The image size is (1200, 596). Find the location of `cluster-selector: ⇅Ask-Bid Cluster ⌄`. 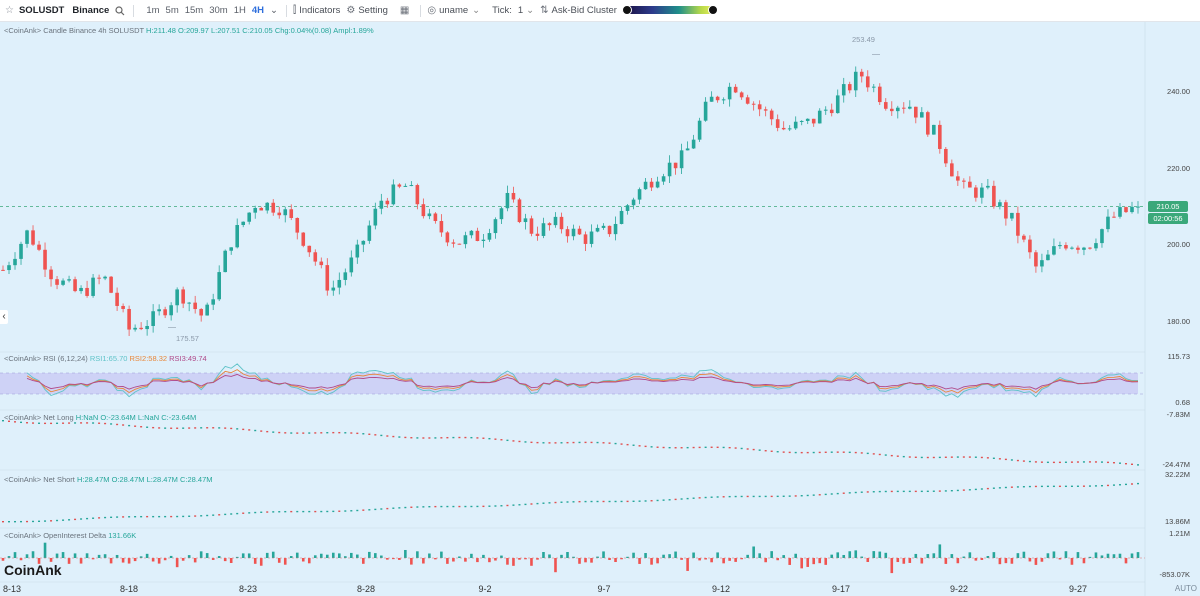

cluster-selector: ⇅Ask-Bid Cluster ⌄ is located at coordinates (584, 10).